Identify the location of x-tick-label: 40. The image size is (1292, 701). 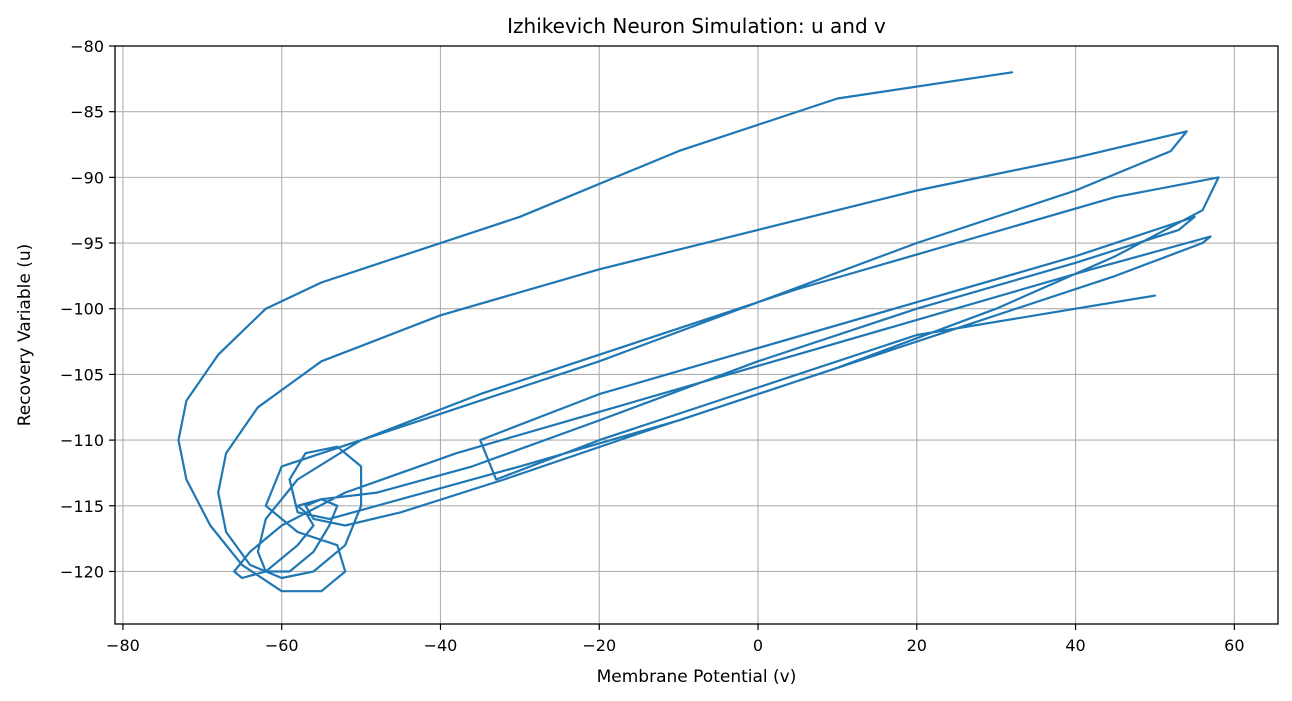
(1075, 645).